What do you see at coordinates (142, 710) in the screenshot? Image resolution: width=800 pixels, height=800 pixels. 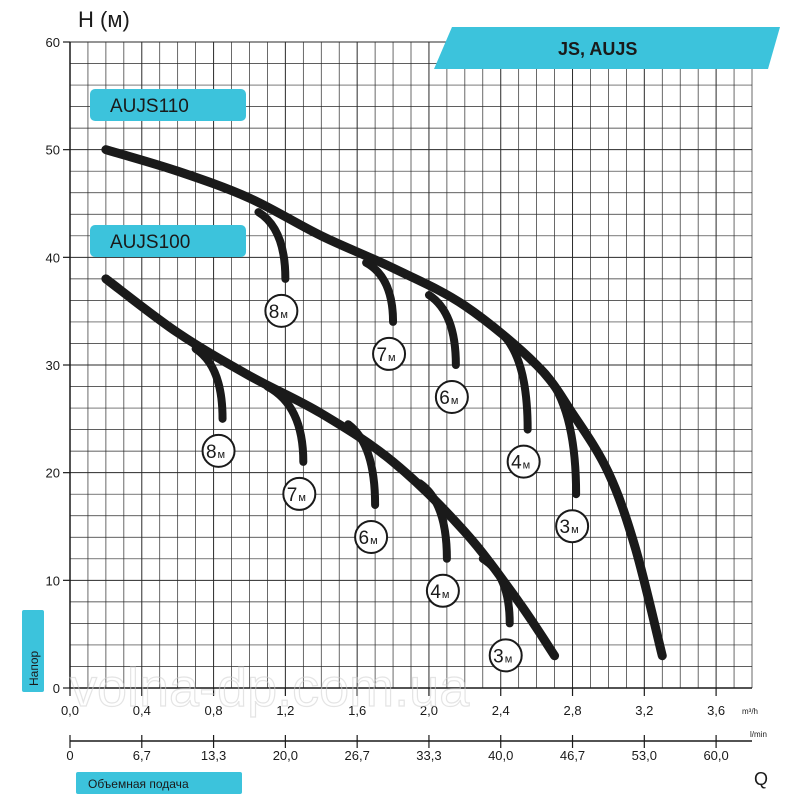 I see `x-tick-label: 0,4` at bounding box center [142, 710].